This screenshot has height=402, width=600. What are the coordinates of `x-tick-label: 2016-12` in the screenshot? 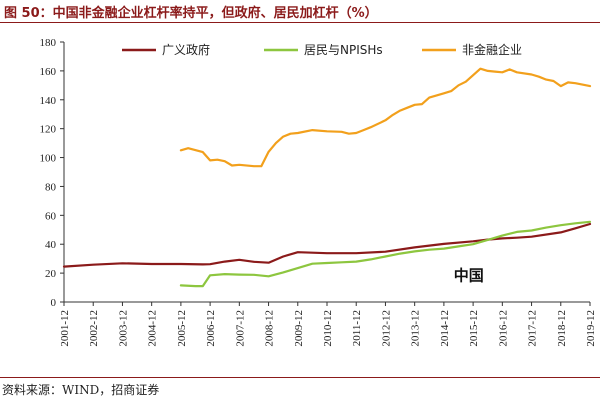 It's located at (503, 328).